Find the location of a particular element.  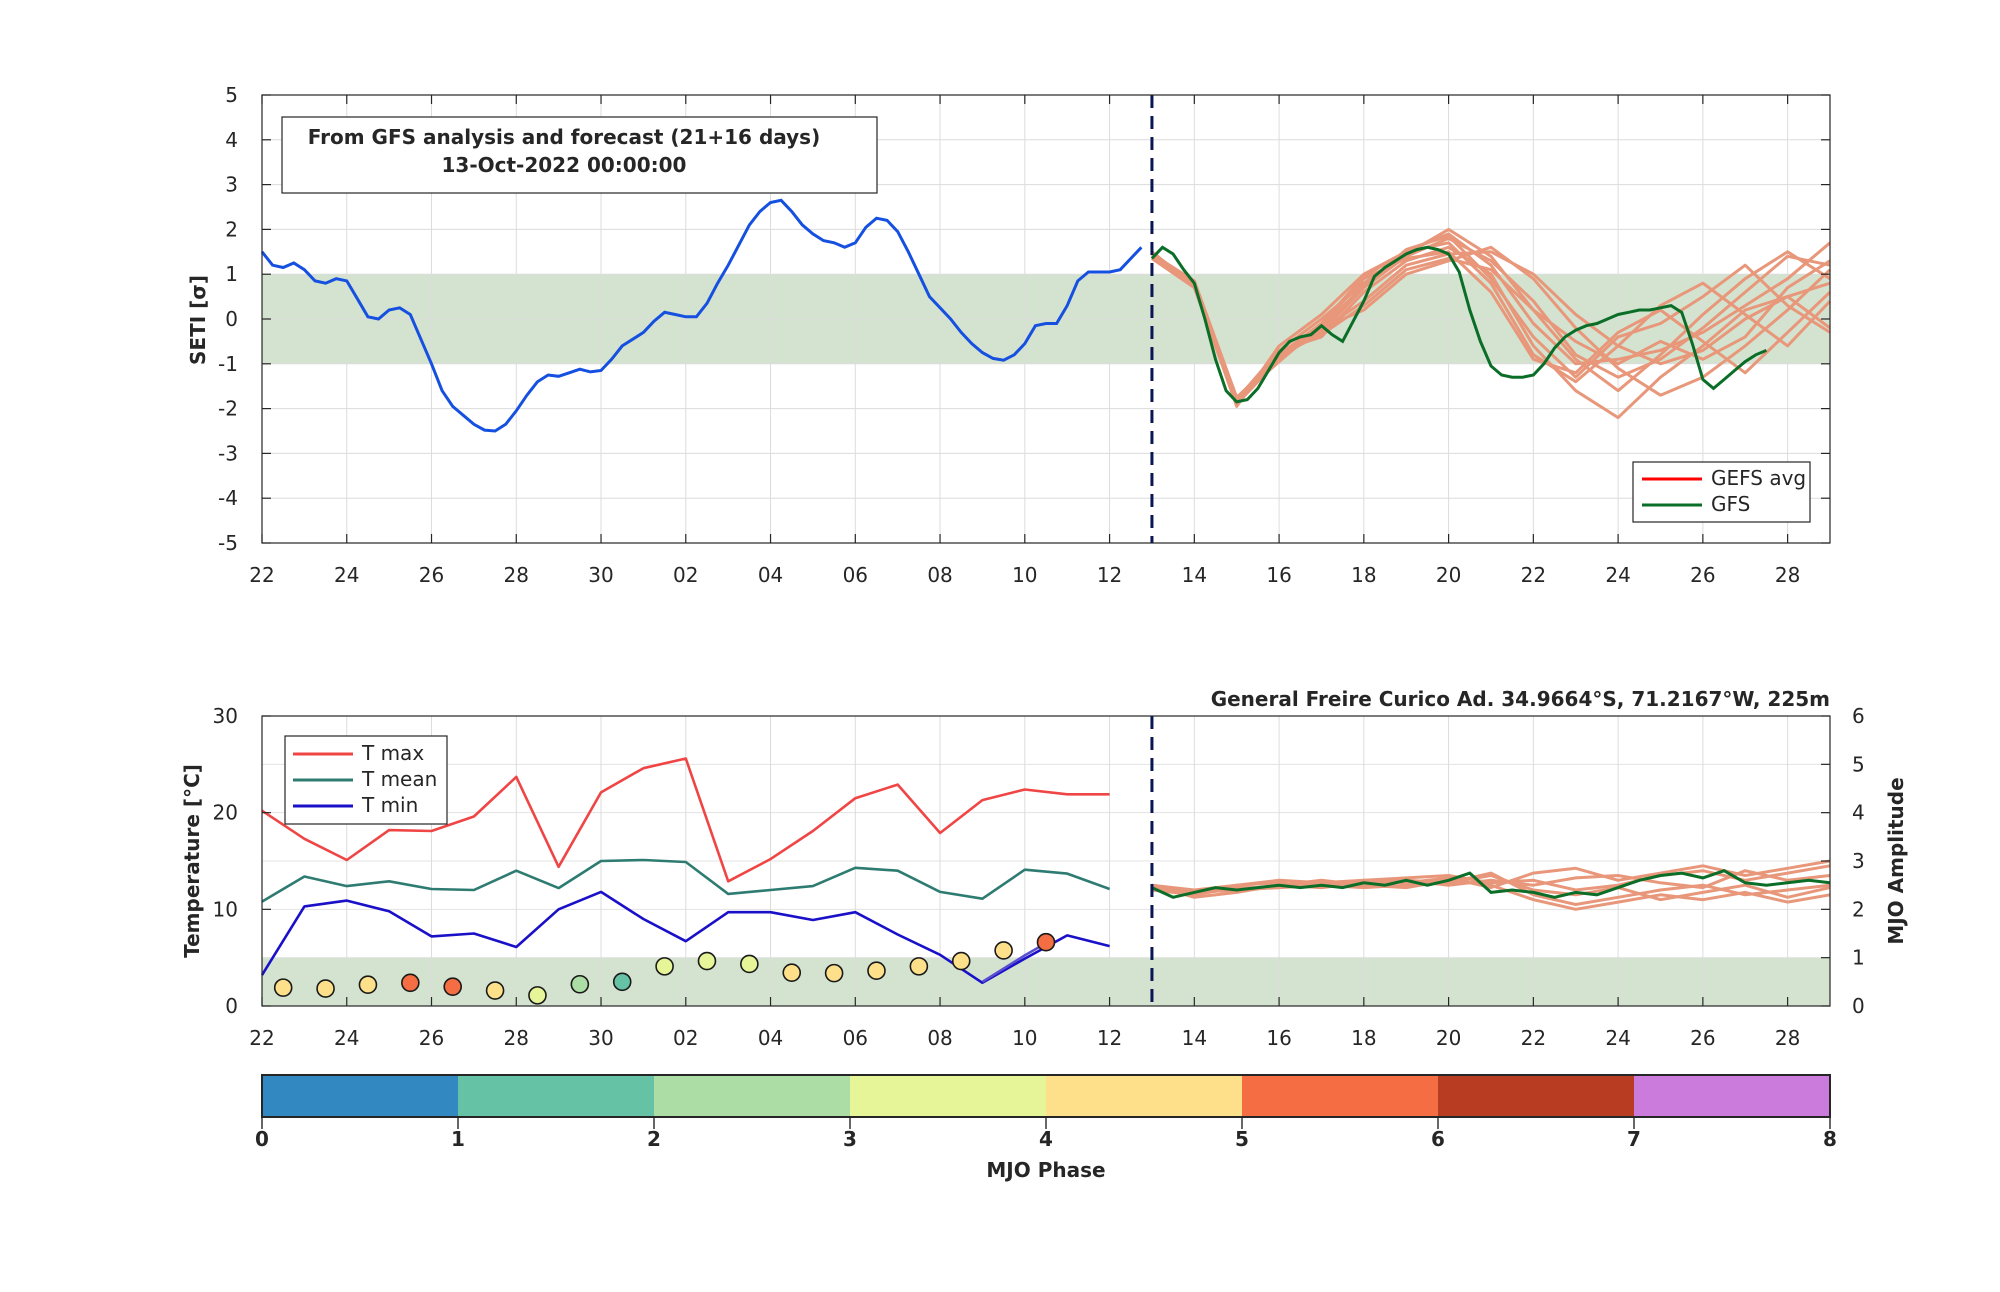

seti-ytick-label: 0 is located at coordinates (231, 319).